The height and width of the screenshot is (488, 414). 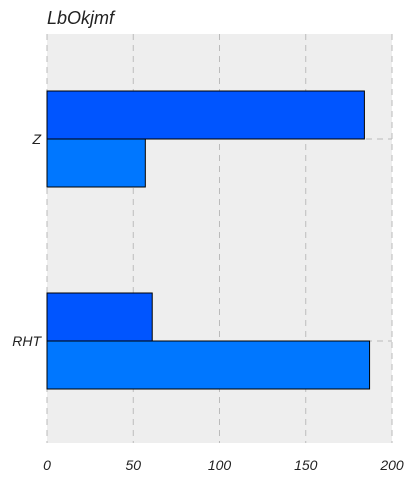 What do you see at coordinates (306, 465) in the screenshot?
I see `x-tick-label: 150` at bounding box center [306, 465].